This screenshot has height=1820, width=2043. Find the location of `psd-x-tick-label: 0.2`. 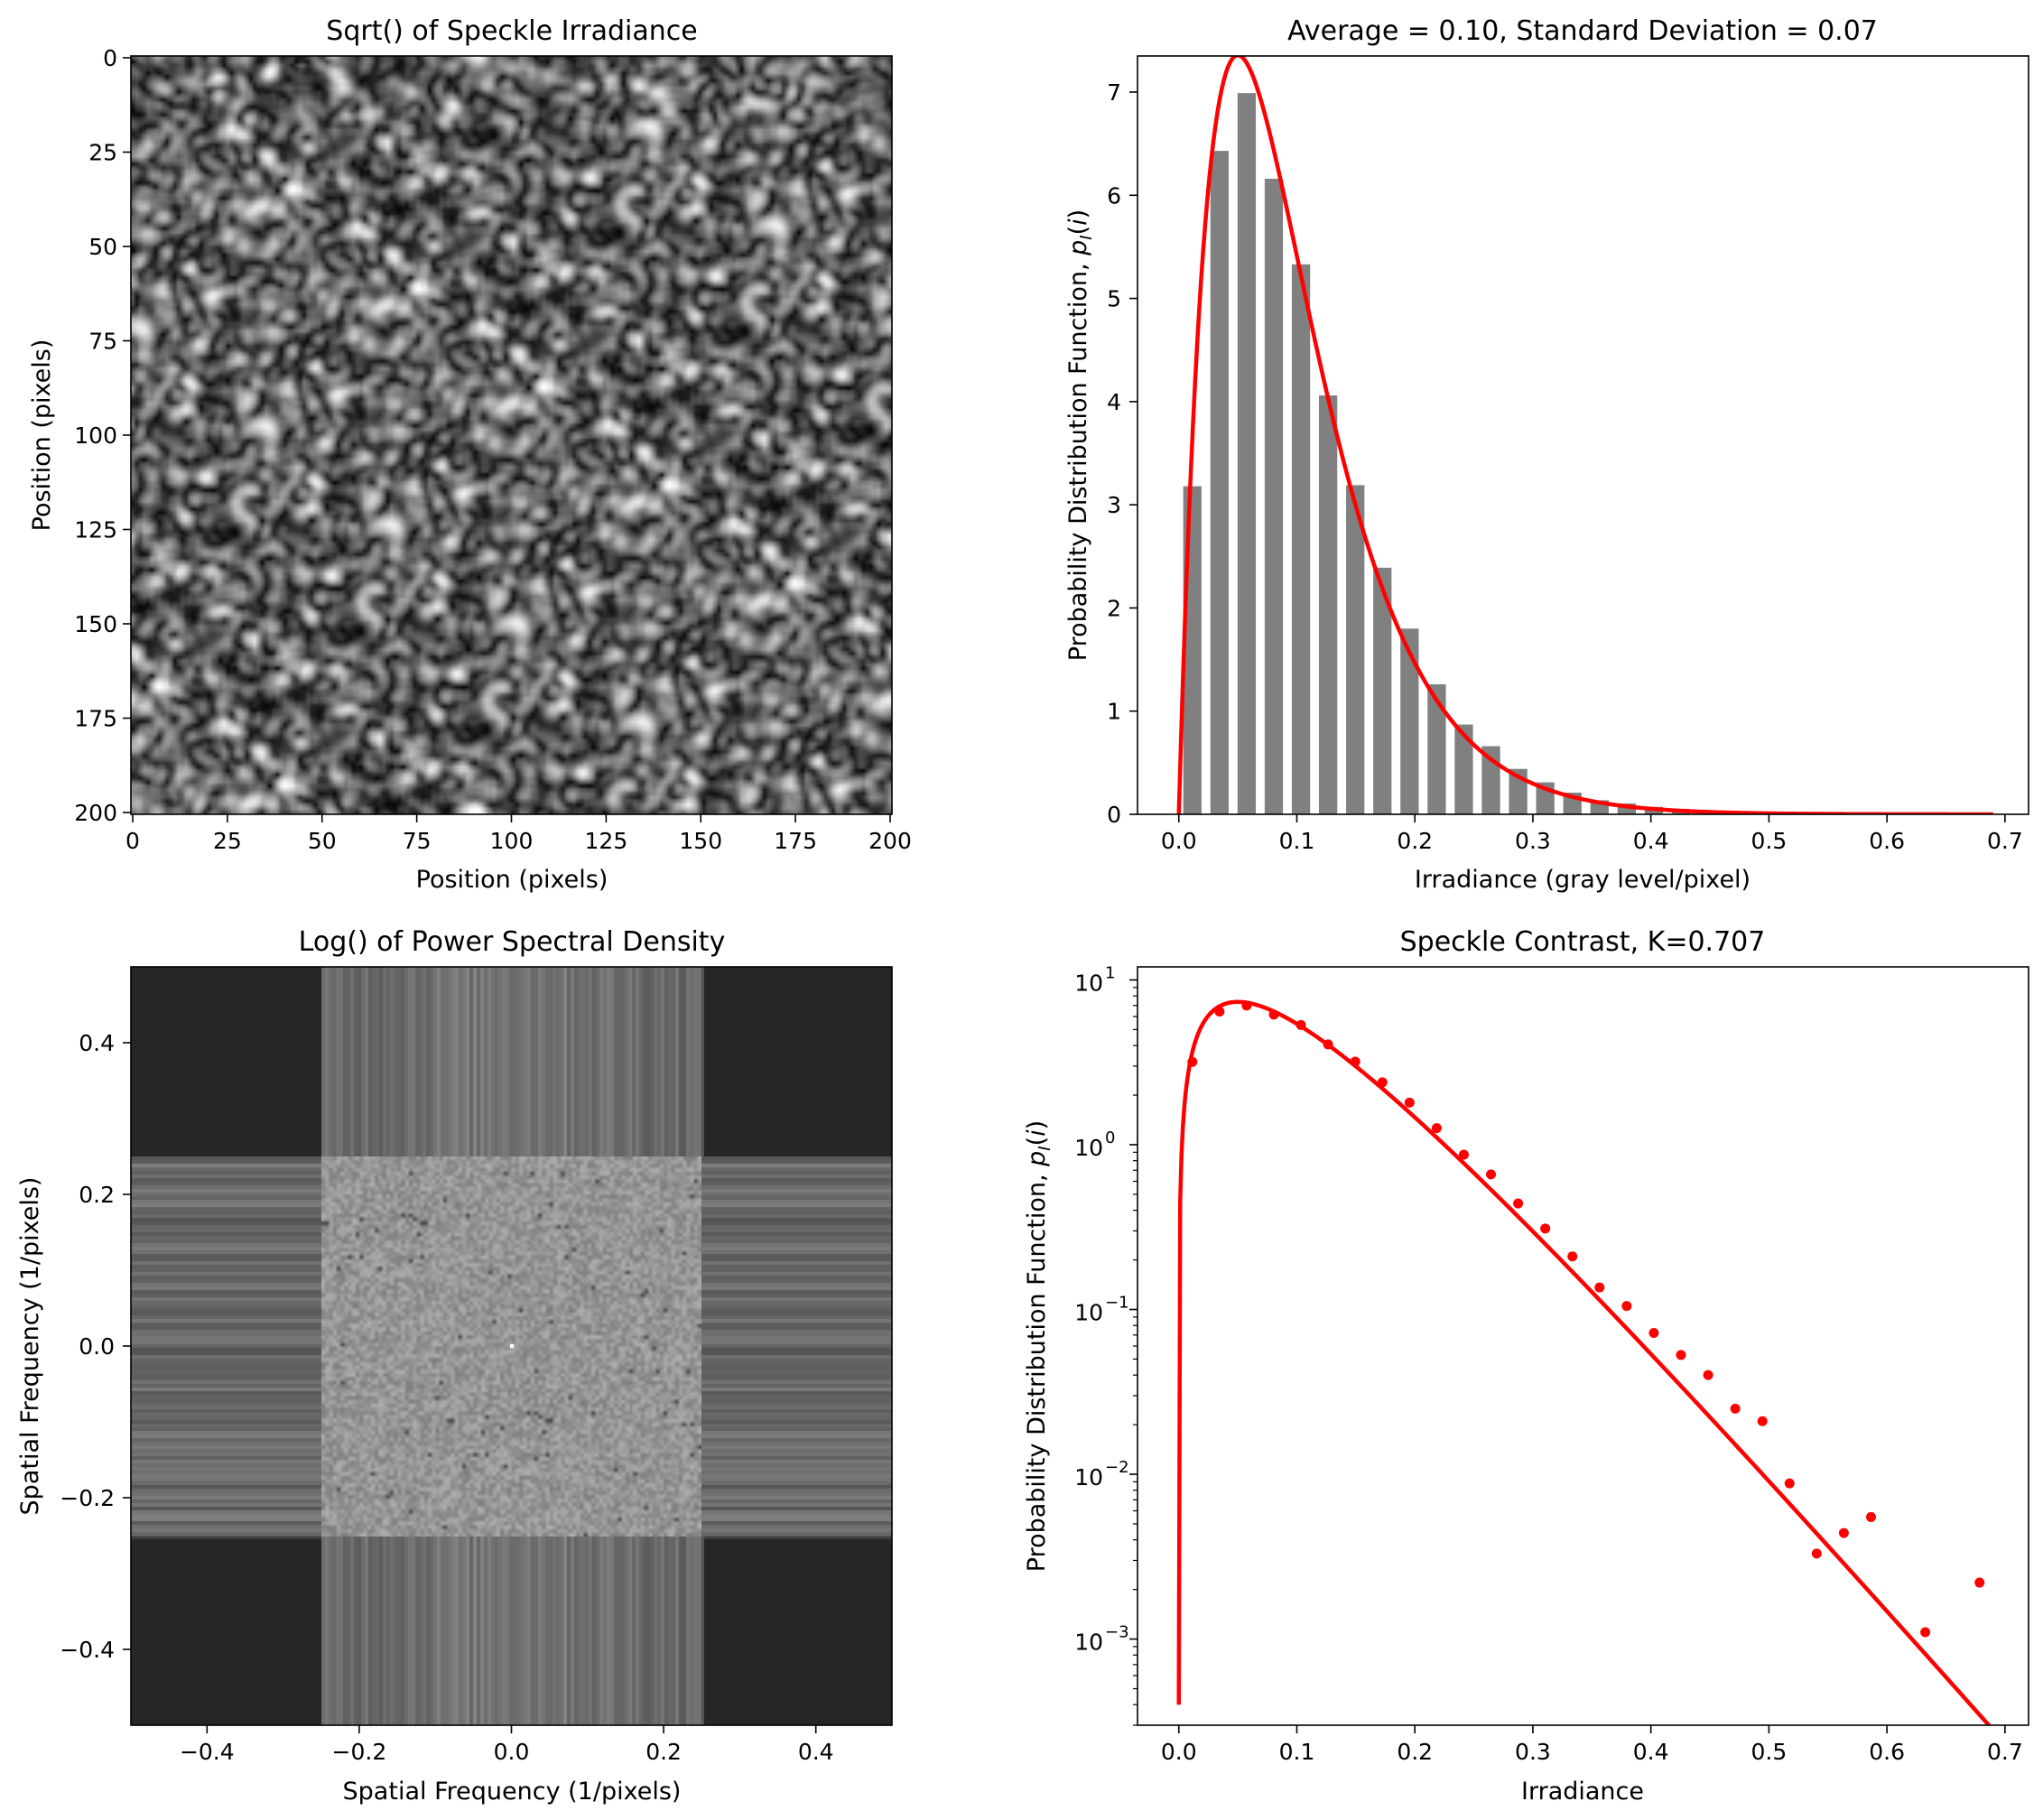

psd-x-tick-label: 0.2 is located at coordinates (663, 1752).